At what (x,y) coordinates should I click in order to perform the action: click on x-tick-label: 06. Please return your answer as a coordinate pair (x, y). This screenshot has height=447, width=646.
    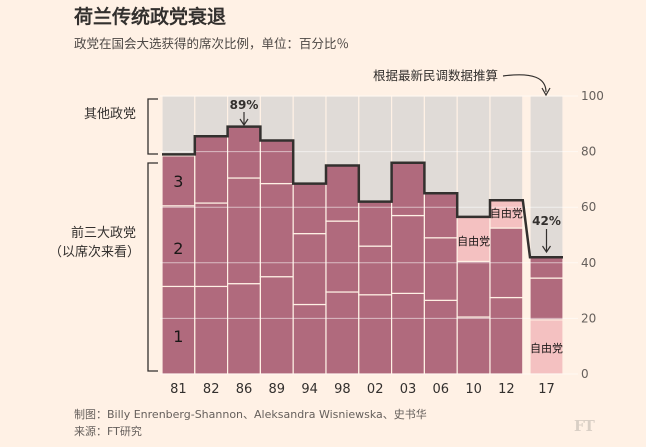
    Looking at the image, I should click on (441, 389).